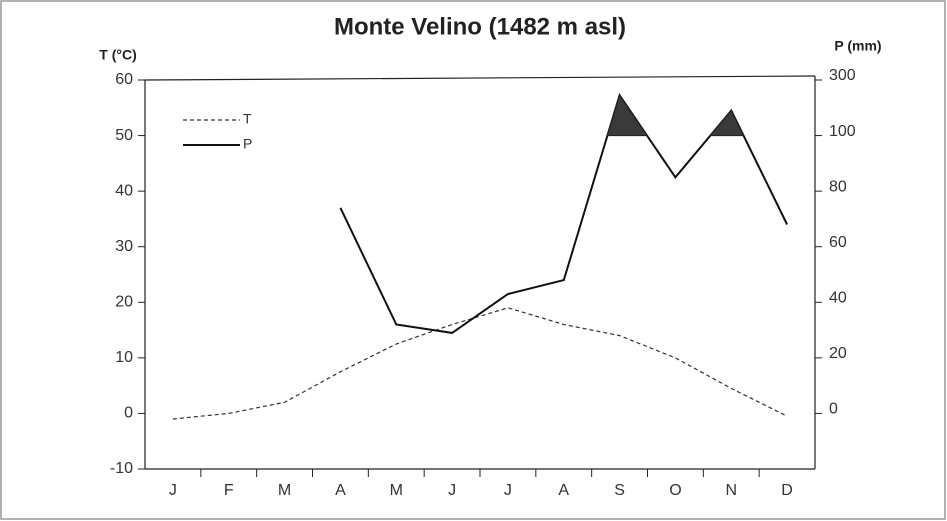  Describe the element at coordinates (787, 490) in the screenshot. I see `x-tick-label: D` at that location.